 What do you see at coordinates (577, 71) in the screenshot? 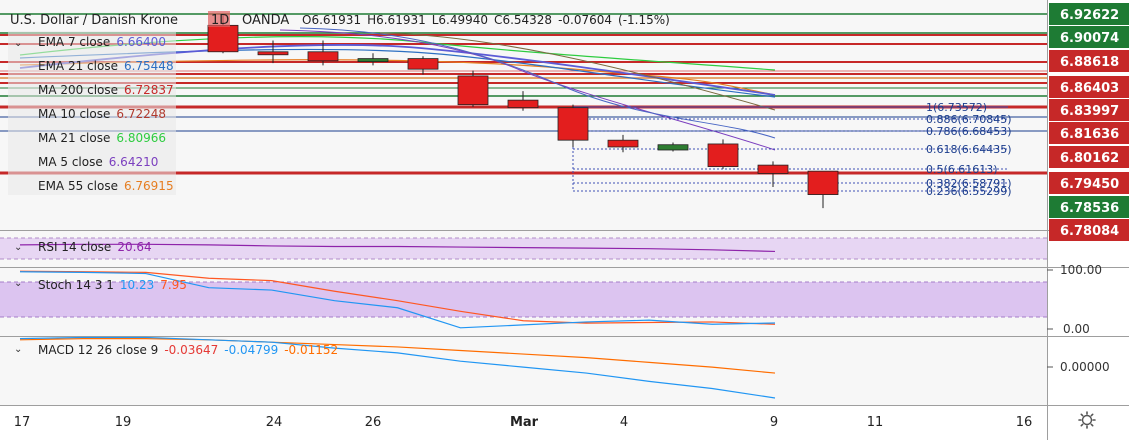
I see `ma-200-line` at bounding box center [577, 71].